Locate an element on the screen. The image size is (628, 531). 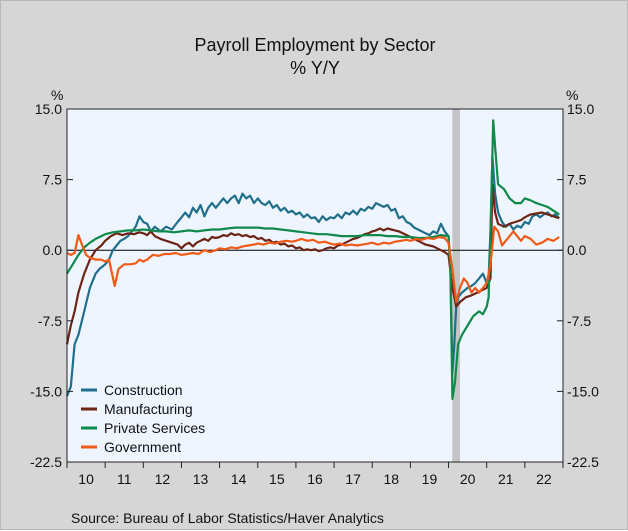
y-tick-label-left: 15.0 is located at coordinates (48, 109).